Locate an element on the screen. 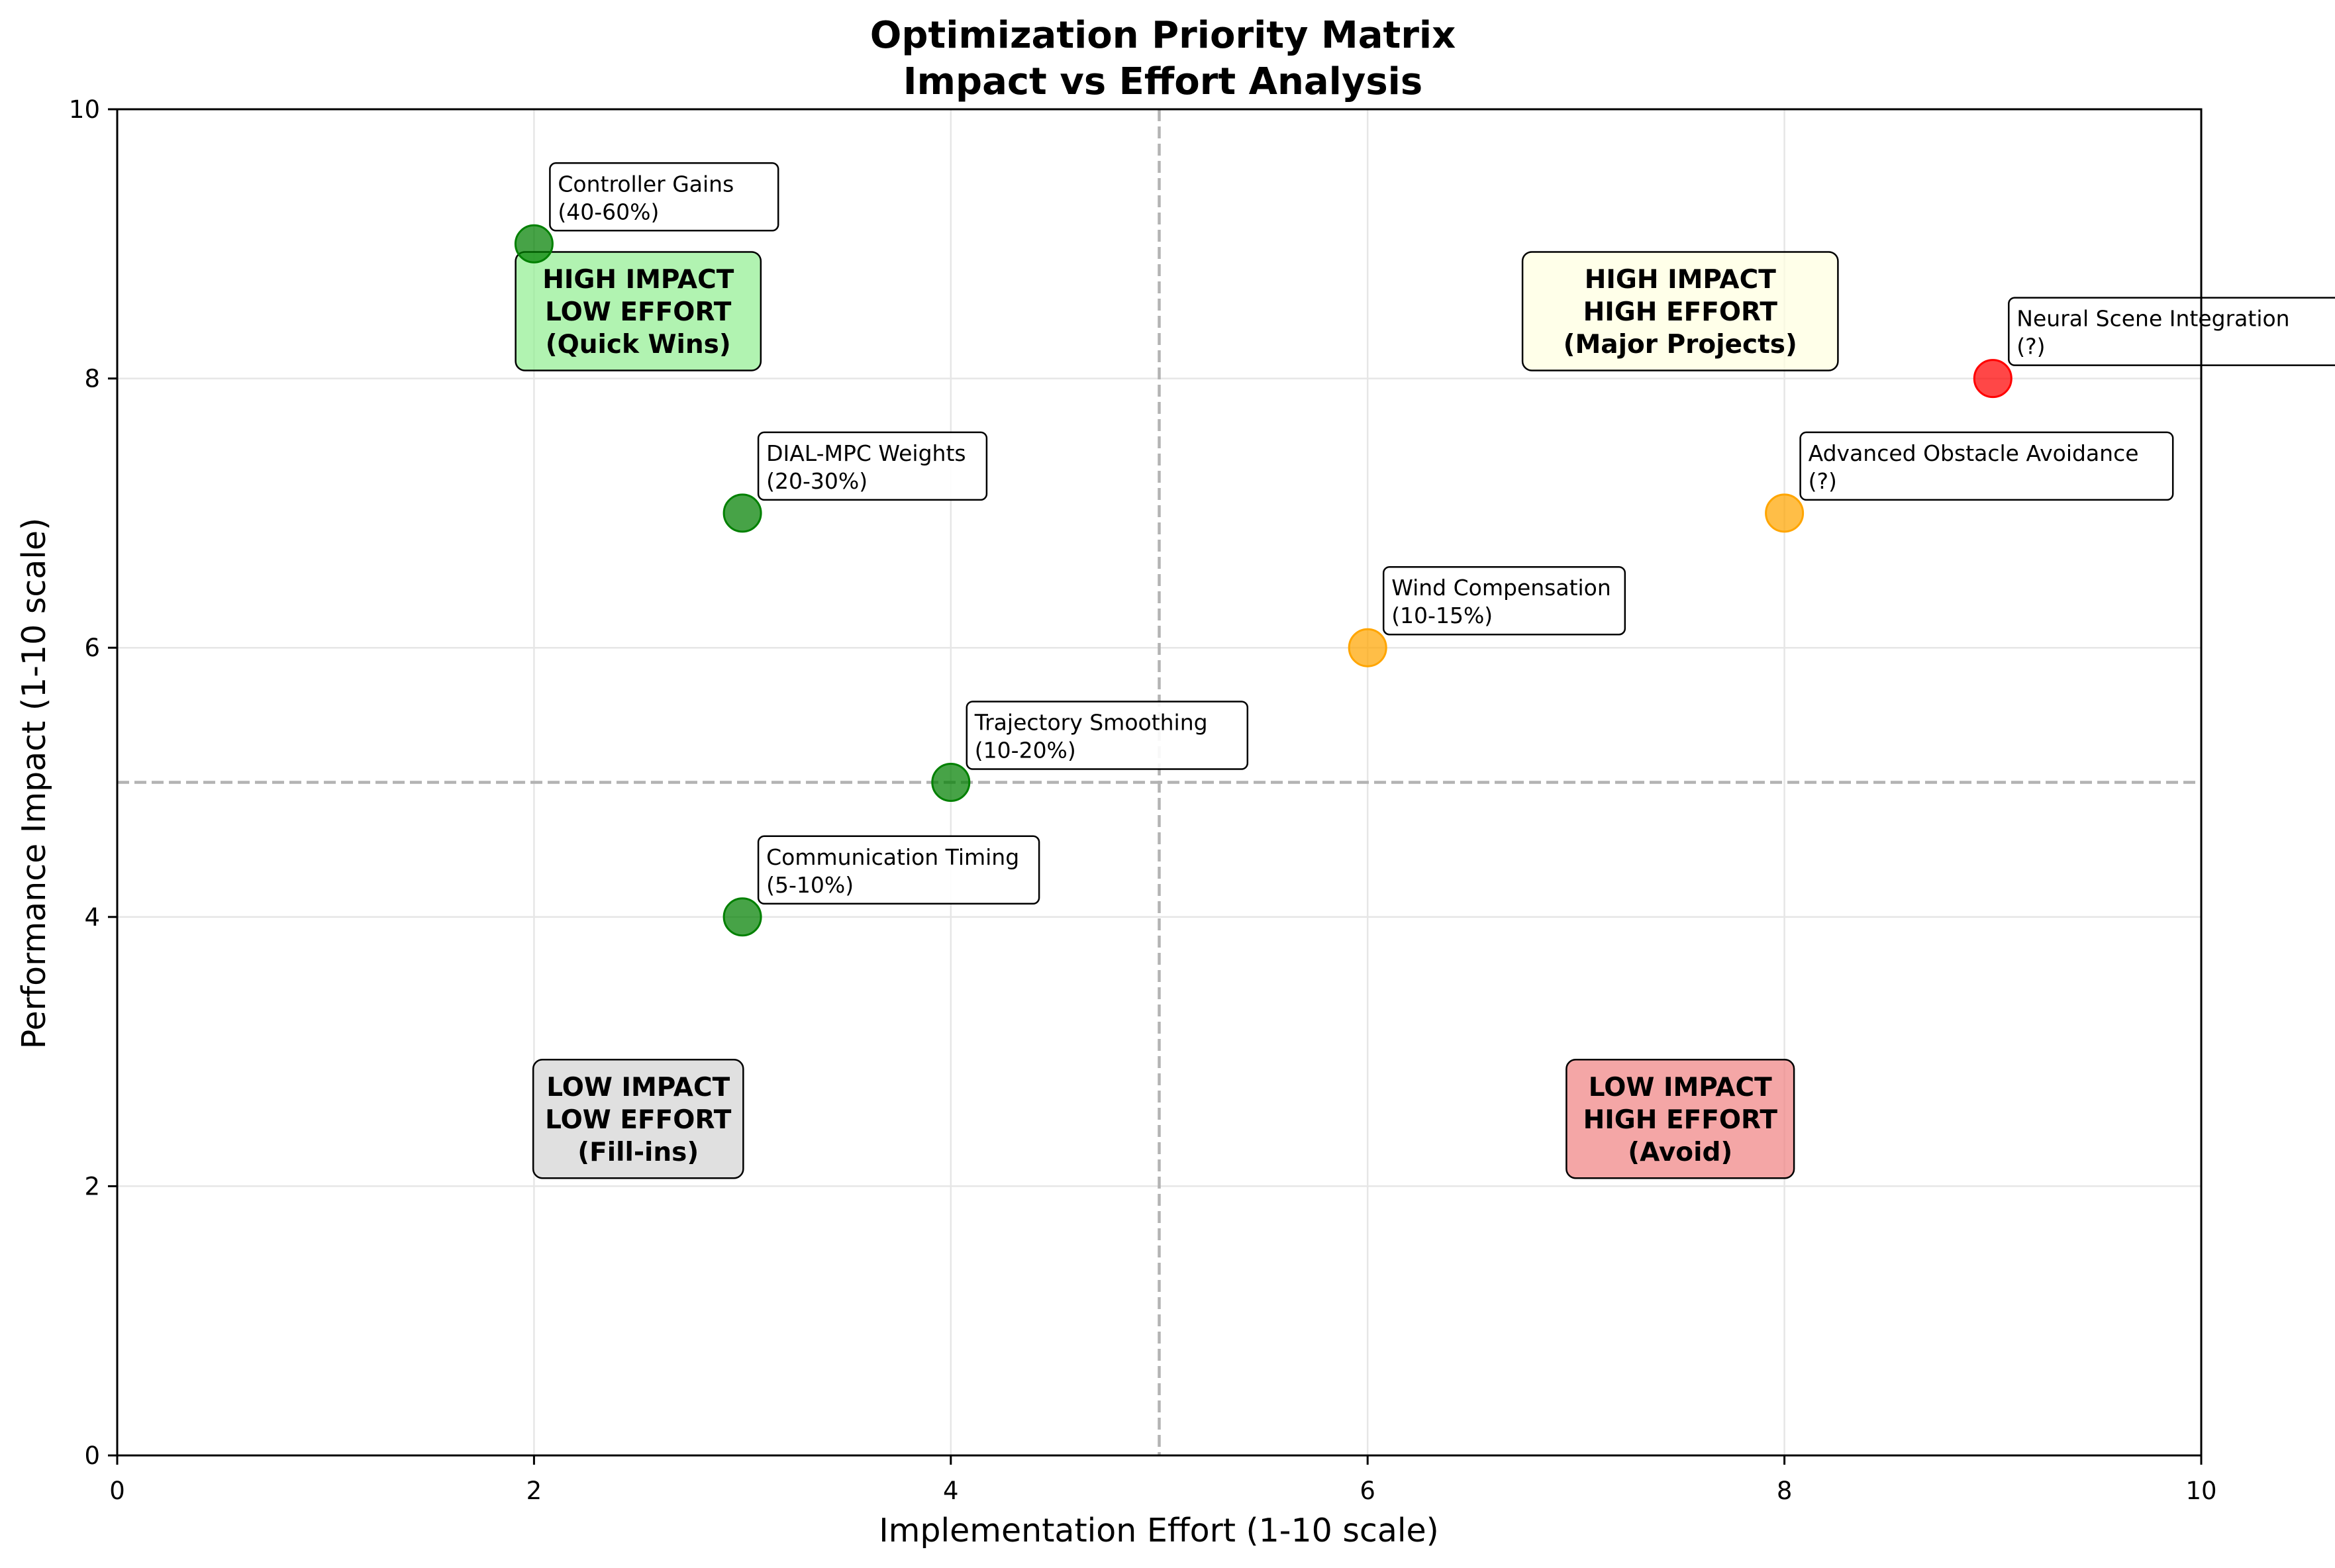 Image resolution: width=2335 pixels, height=1568 pixels. point-annotation: Advanced Obstacle Avoidance(?) is located at coordinates (1986, 466).